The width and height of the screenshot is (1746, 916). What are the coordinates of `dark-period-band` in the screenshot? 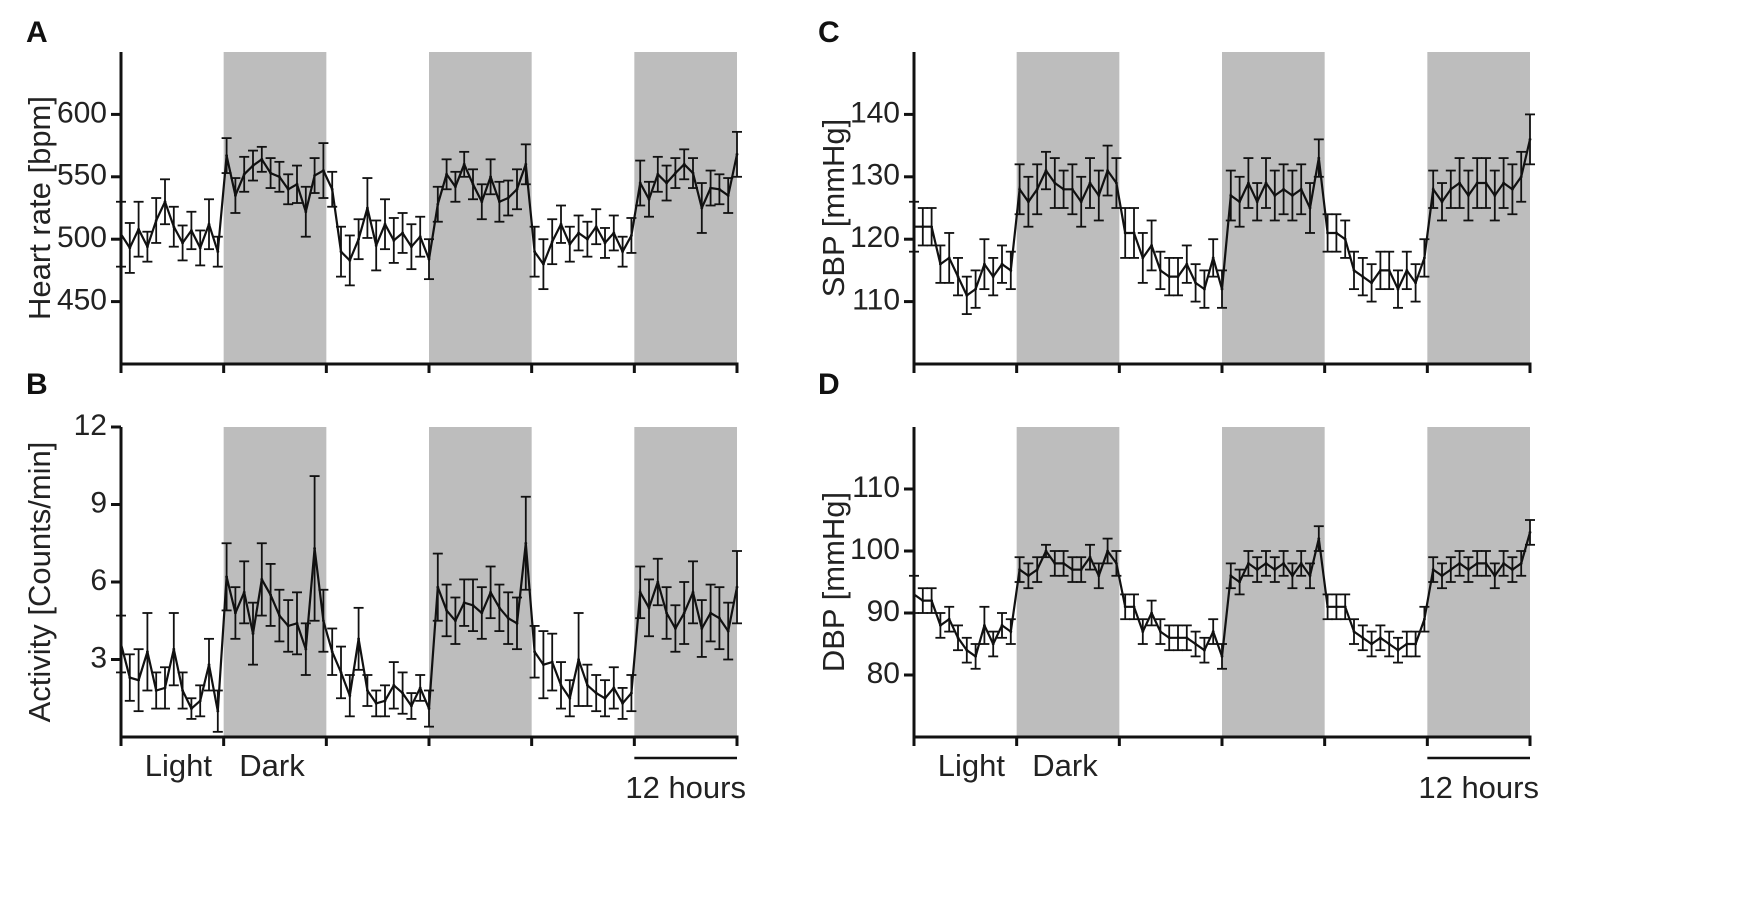 It's located at (275, 582).